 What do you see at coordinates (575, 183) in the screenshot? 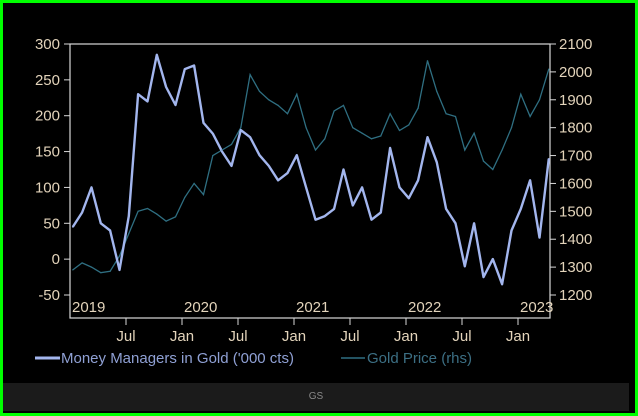
I see `right-tick-label: 1600` at bounding box center [575, 183].